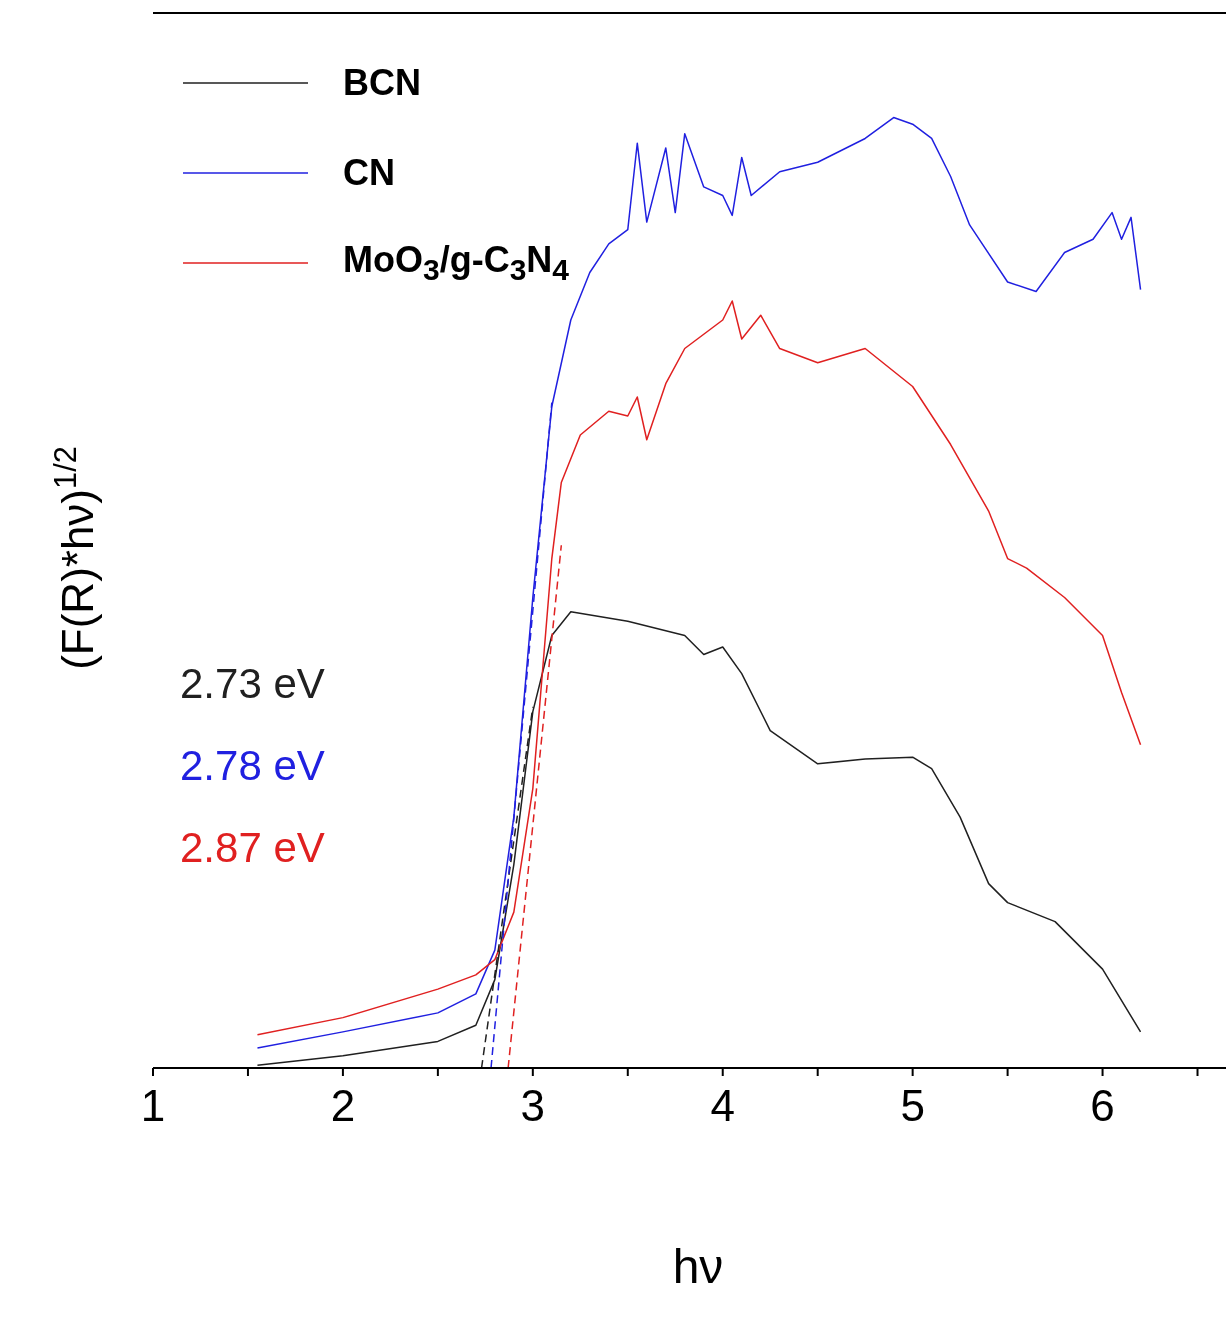  What do you see at coordinates (1102, 1106) in the screenshot?
I see `x-tick-label: 6` at bounding box center [1102, 1106].